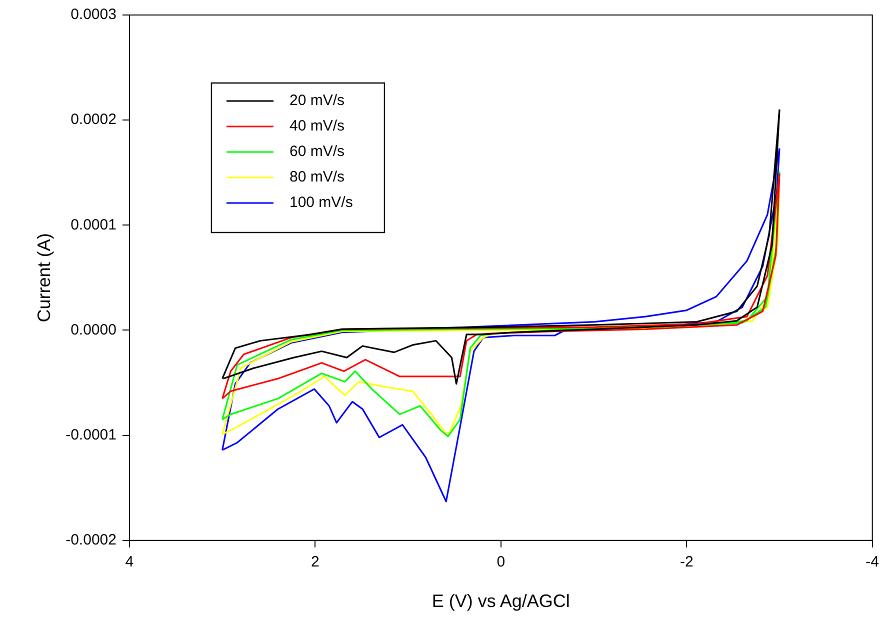  What do you see at coordinates (91, 435) in the screenshot?
I see `y-tick-label: -0.0001` at bounding box center [91, 435].